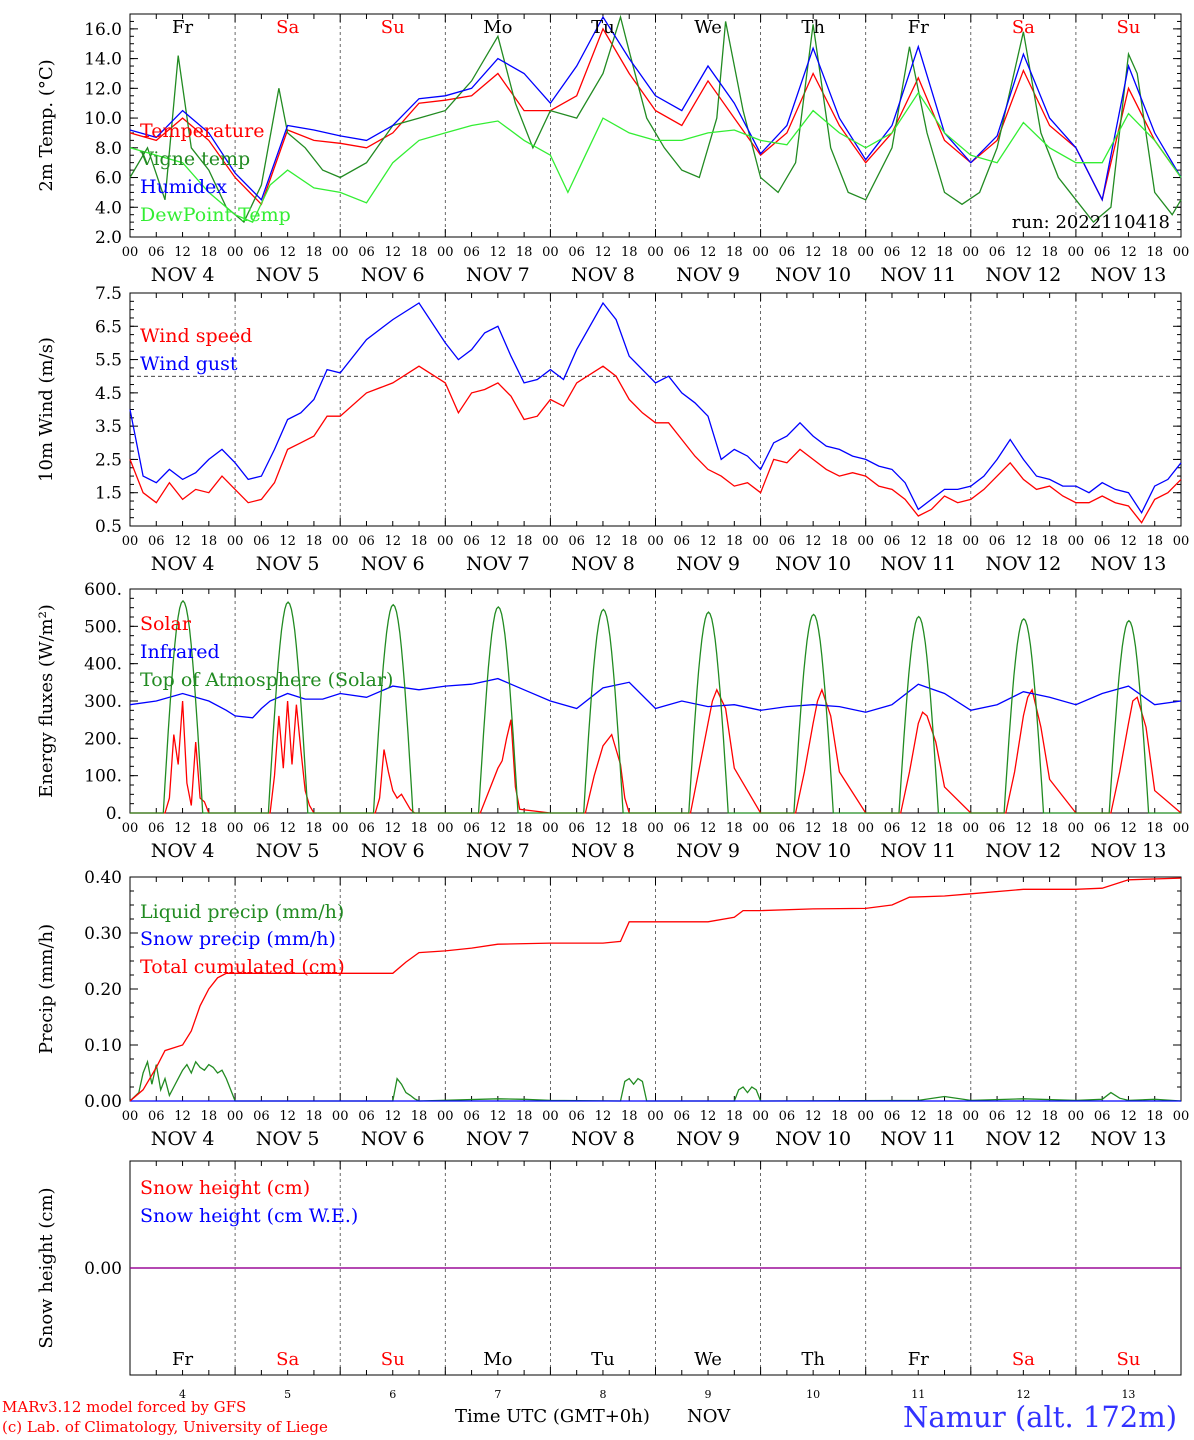 This screenshot has height=1440, width=1194. What do you see at coordinates (108, 527) in the screenshot?
I see `y-tick-label: 0.5` at bounding box center [108, 527].